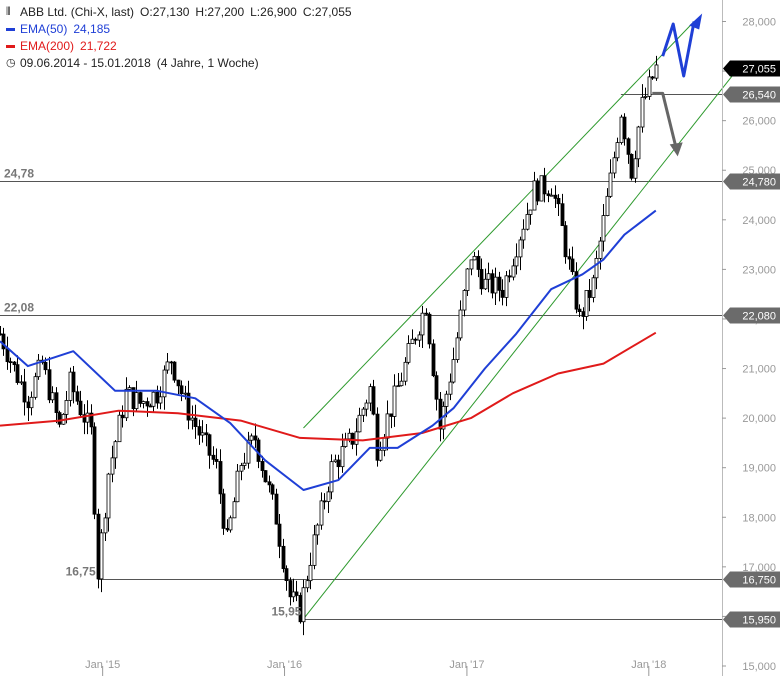 The height and width of the screenshot is (676, 780). What do you see at coordinates (759, 581) in the screenshot?
I see `level-price-label: 16,750` at bounding box center [759, 581].